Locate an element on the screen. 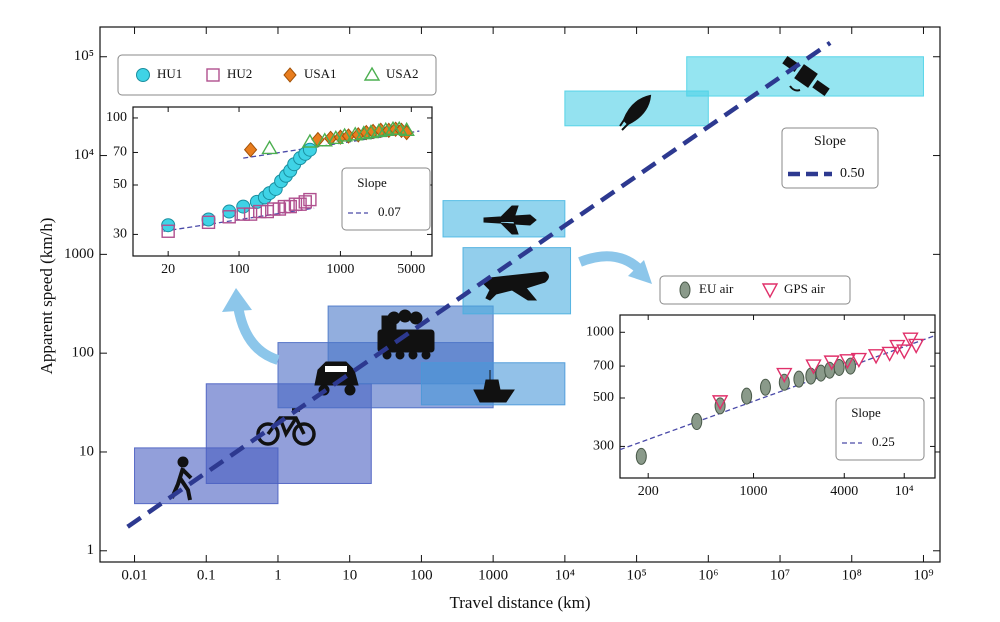  legend-label: USA1 is located at coordinates (320, 73).